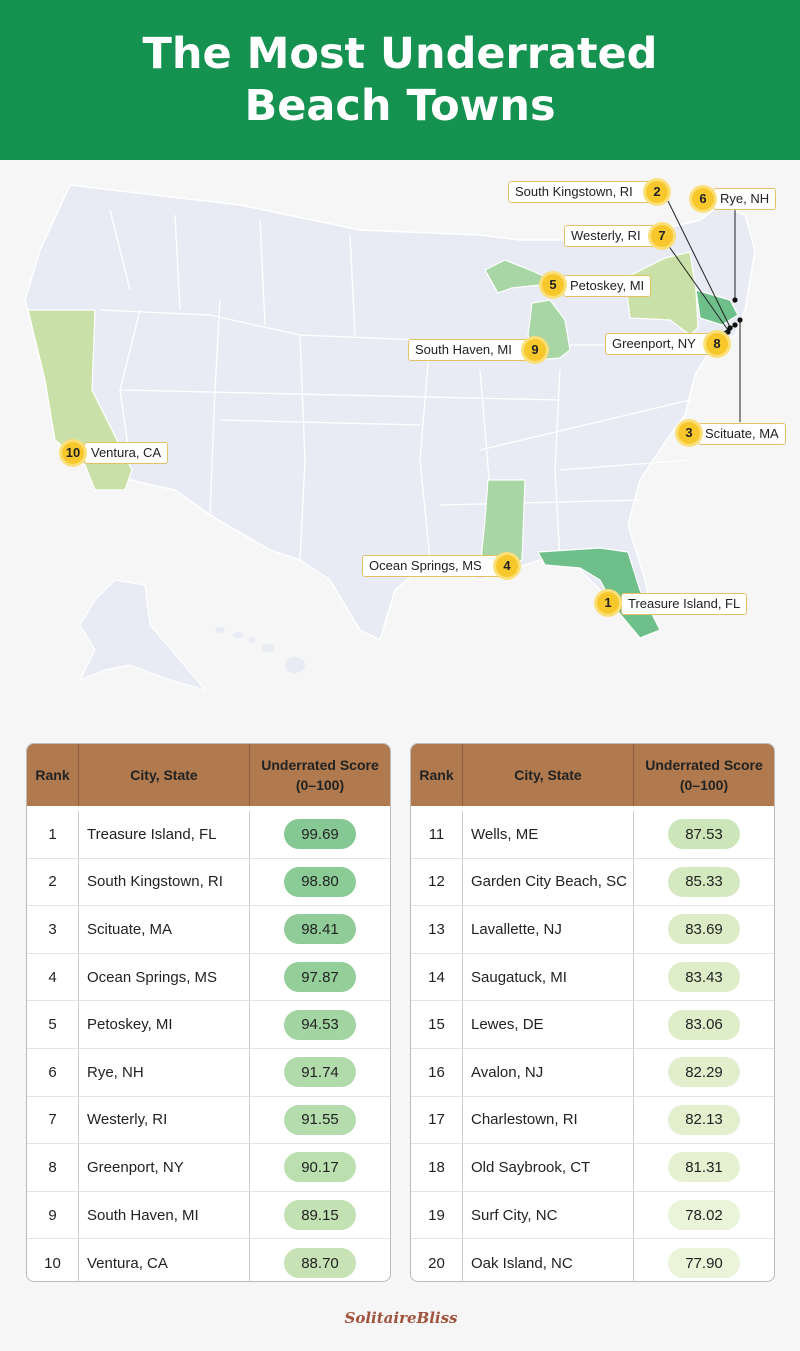 The width and height of the screenshot is (800, 1351). I want to click on score-pill: 97.87, so click(320, 977).